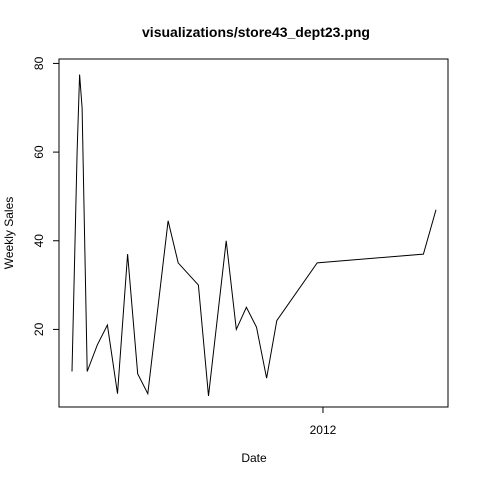  What do you see at coordinates (323, 422) in the screenshot?
I see `x-axis: 2012` at bounding box center [323, 422].